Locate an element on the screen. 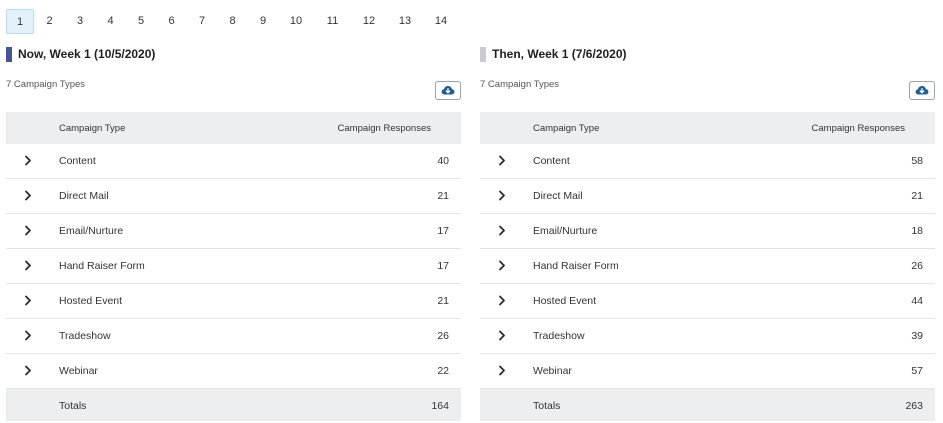 This screenshot has width=943, height=423. table-row: Content 58 is located at coordinates (707, 161).